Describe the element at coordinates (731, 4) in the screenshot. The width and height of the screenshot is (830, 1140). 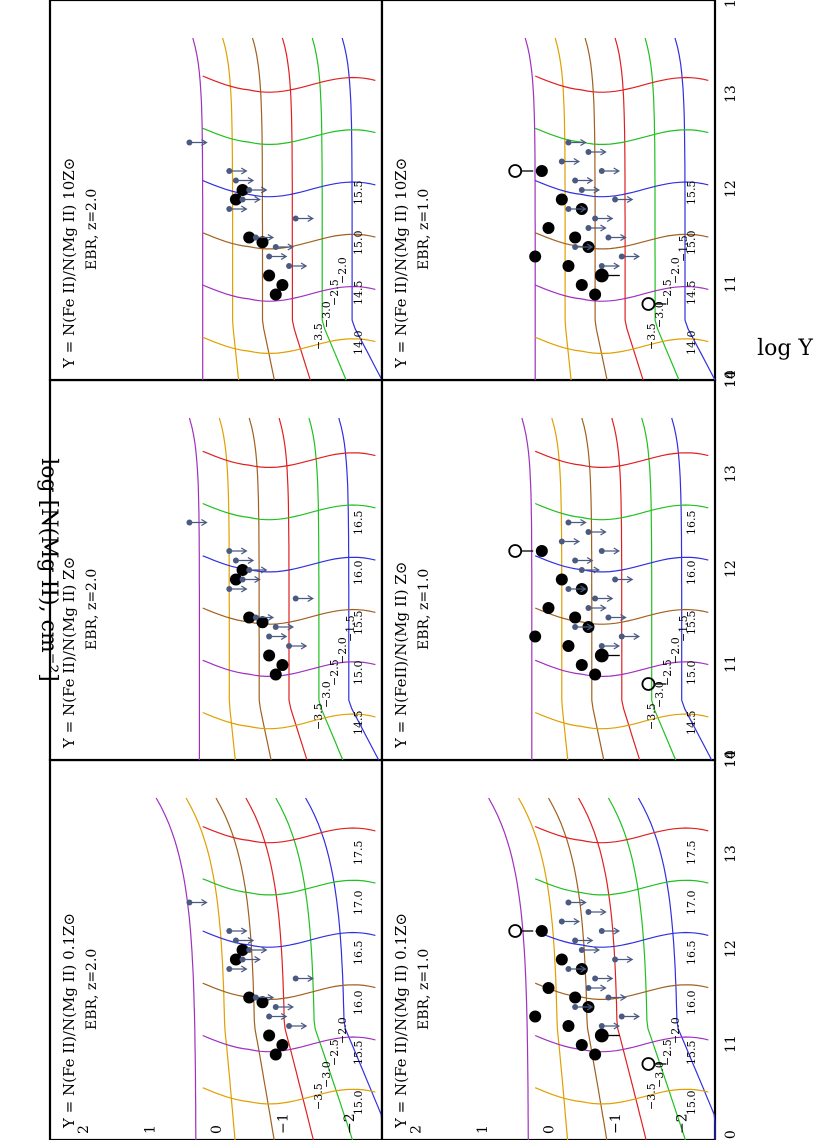
I see `x-tick-label: 14` at that location.